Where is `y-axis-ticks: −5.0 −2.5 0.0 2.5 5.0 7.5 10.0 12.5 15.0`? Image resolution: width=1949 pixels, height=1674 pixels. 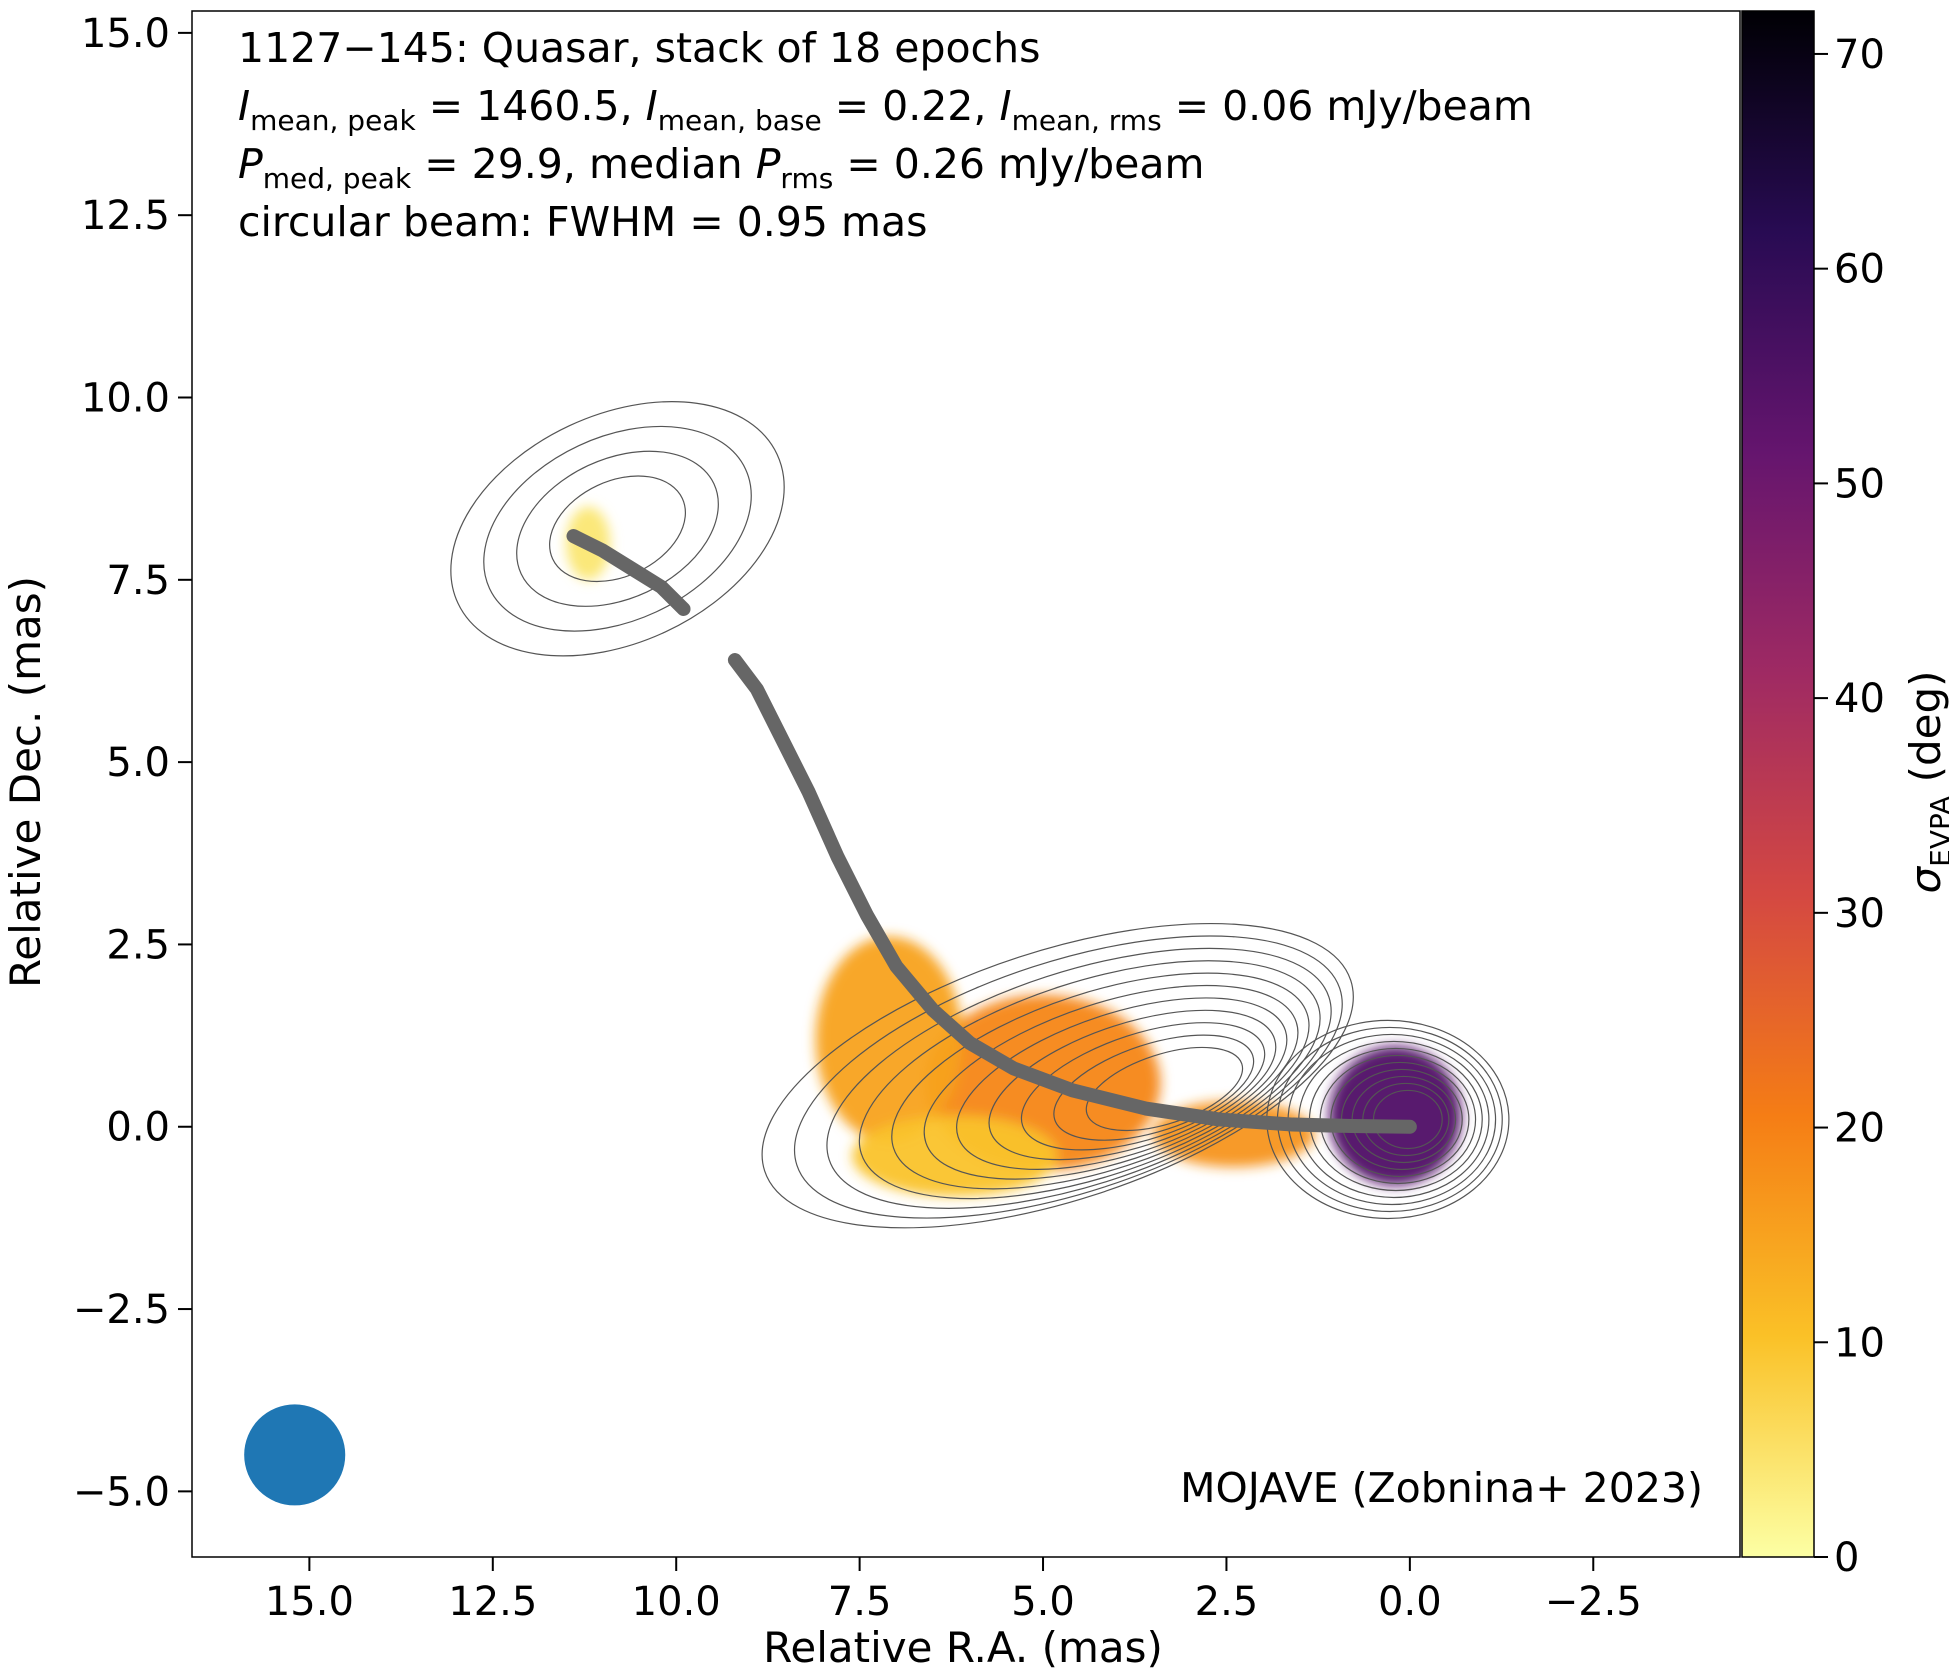
y-axis-ticks: −5.0 −2.5 0.0 2.5 5.0 7.5 10.0 12.5 15.0 is located at coordinates (132, 763).